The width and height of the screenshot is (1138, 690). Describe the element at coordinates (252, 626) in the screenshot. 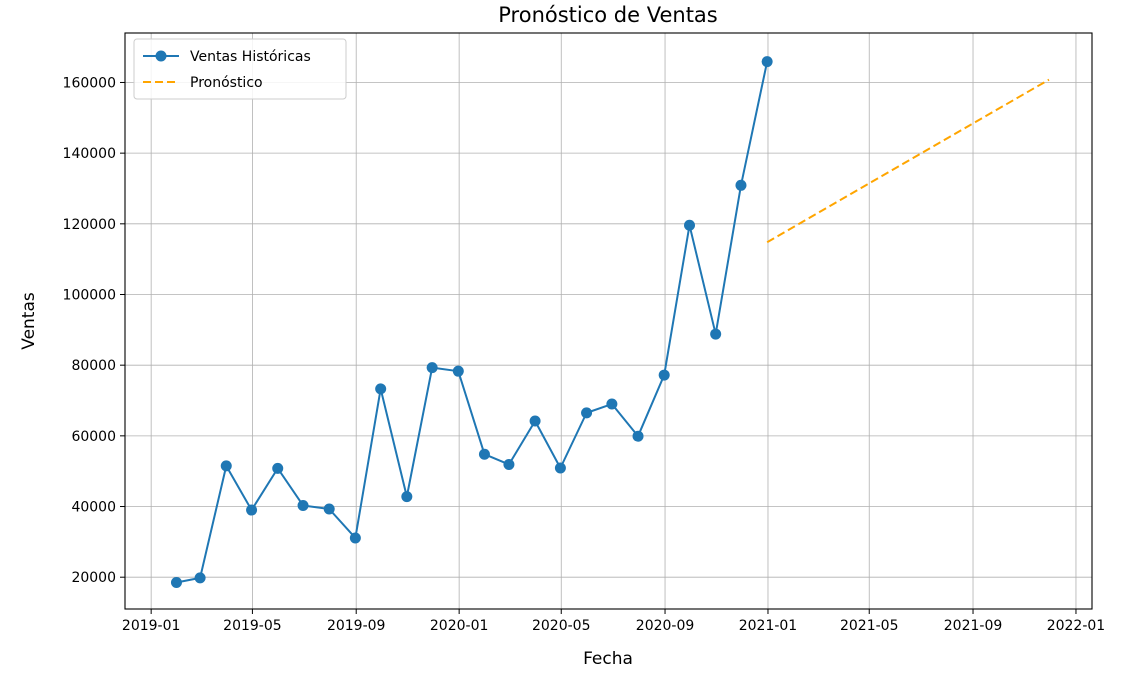

I see `x-tick-label: 2019-05` at that location.